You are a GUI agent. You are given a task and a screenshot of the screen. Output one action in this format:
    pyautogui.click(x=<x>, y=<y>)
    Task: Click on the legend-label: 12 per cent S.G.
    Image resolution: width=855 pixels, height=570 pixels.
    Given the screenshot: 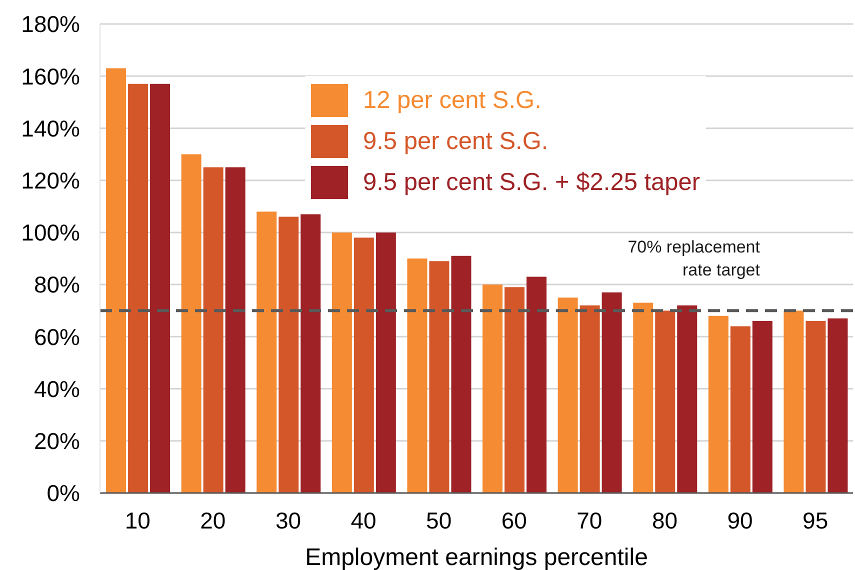 What is the action you would take?
    pyautogui.click(x=452, y=100)
    